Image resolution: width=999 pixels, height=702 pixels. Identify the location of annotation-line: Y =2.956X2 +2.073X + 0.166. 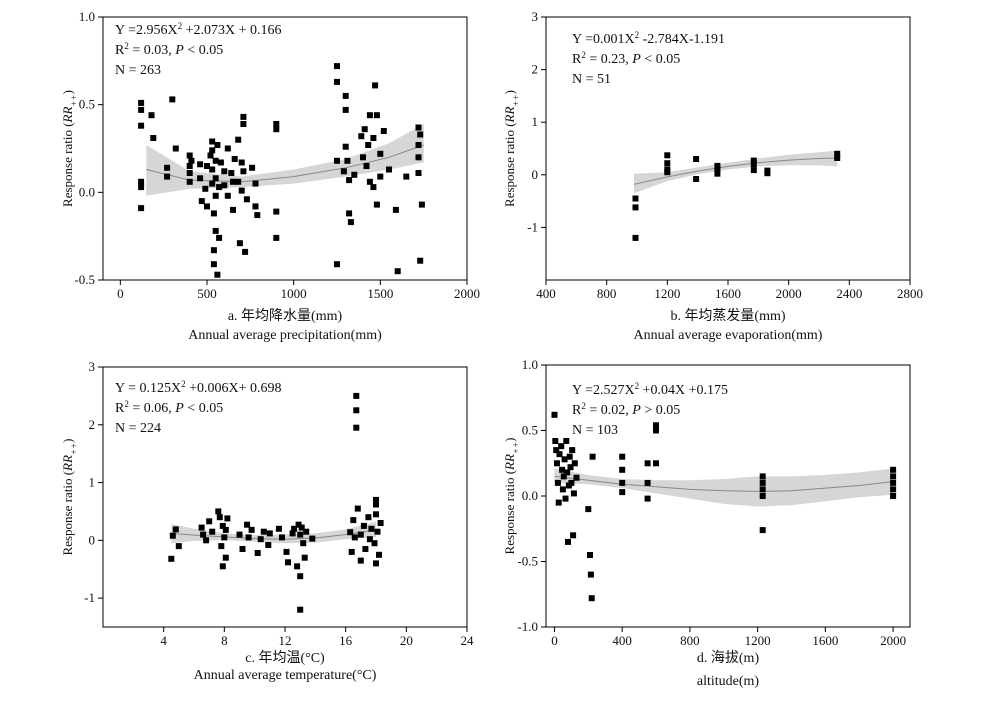
(198, 29).